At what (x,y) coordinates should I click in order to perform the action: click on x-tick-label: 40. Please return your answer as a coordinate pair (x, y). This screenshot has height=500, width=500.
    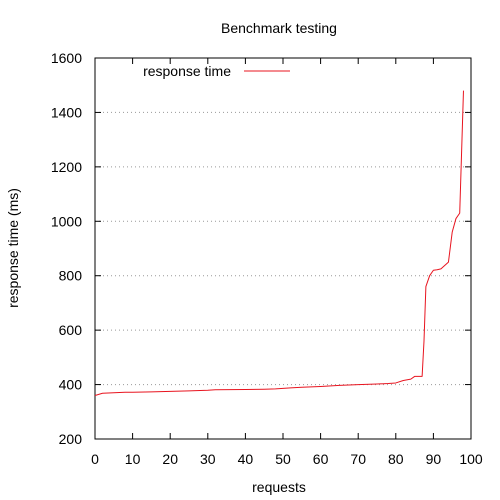
    Looking at the image, I should click on (246, 459).